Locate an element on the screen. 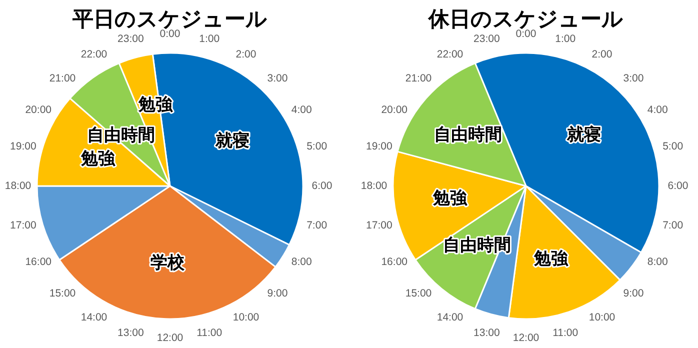  chart-title: 休日のスケジュール is located at coordinates (526, 19).